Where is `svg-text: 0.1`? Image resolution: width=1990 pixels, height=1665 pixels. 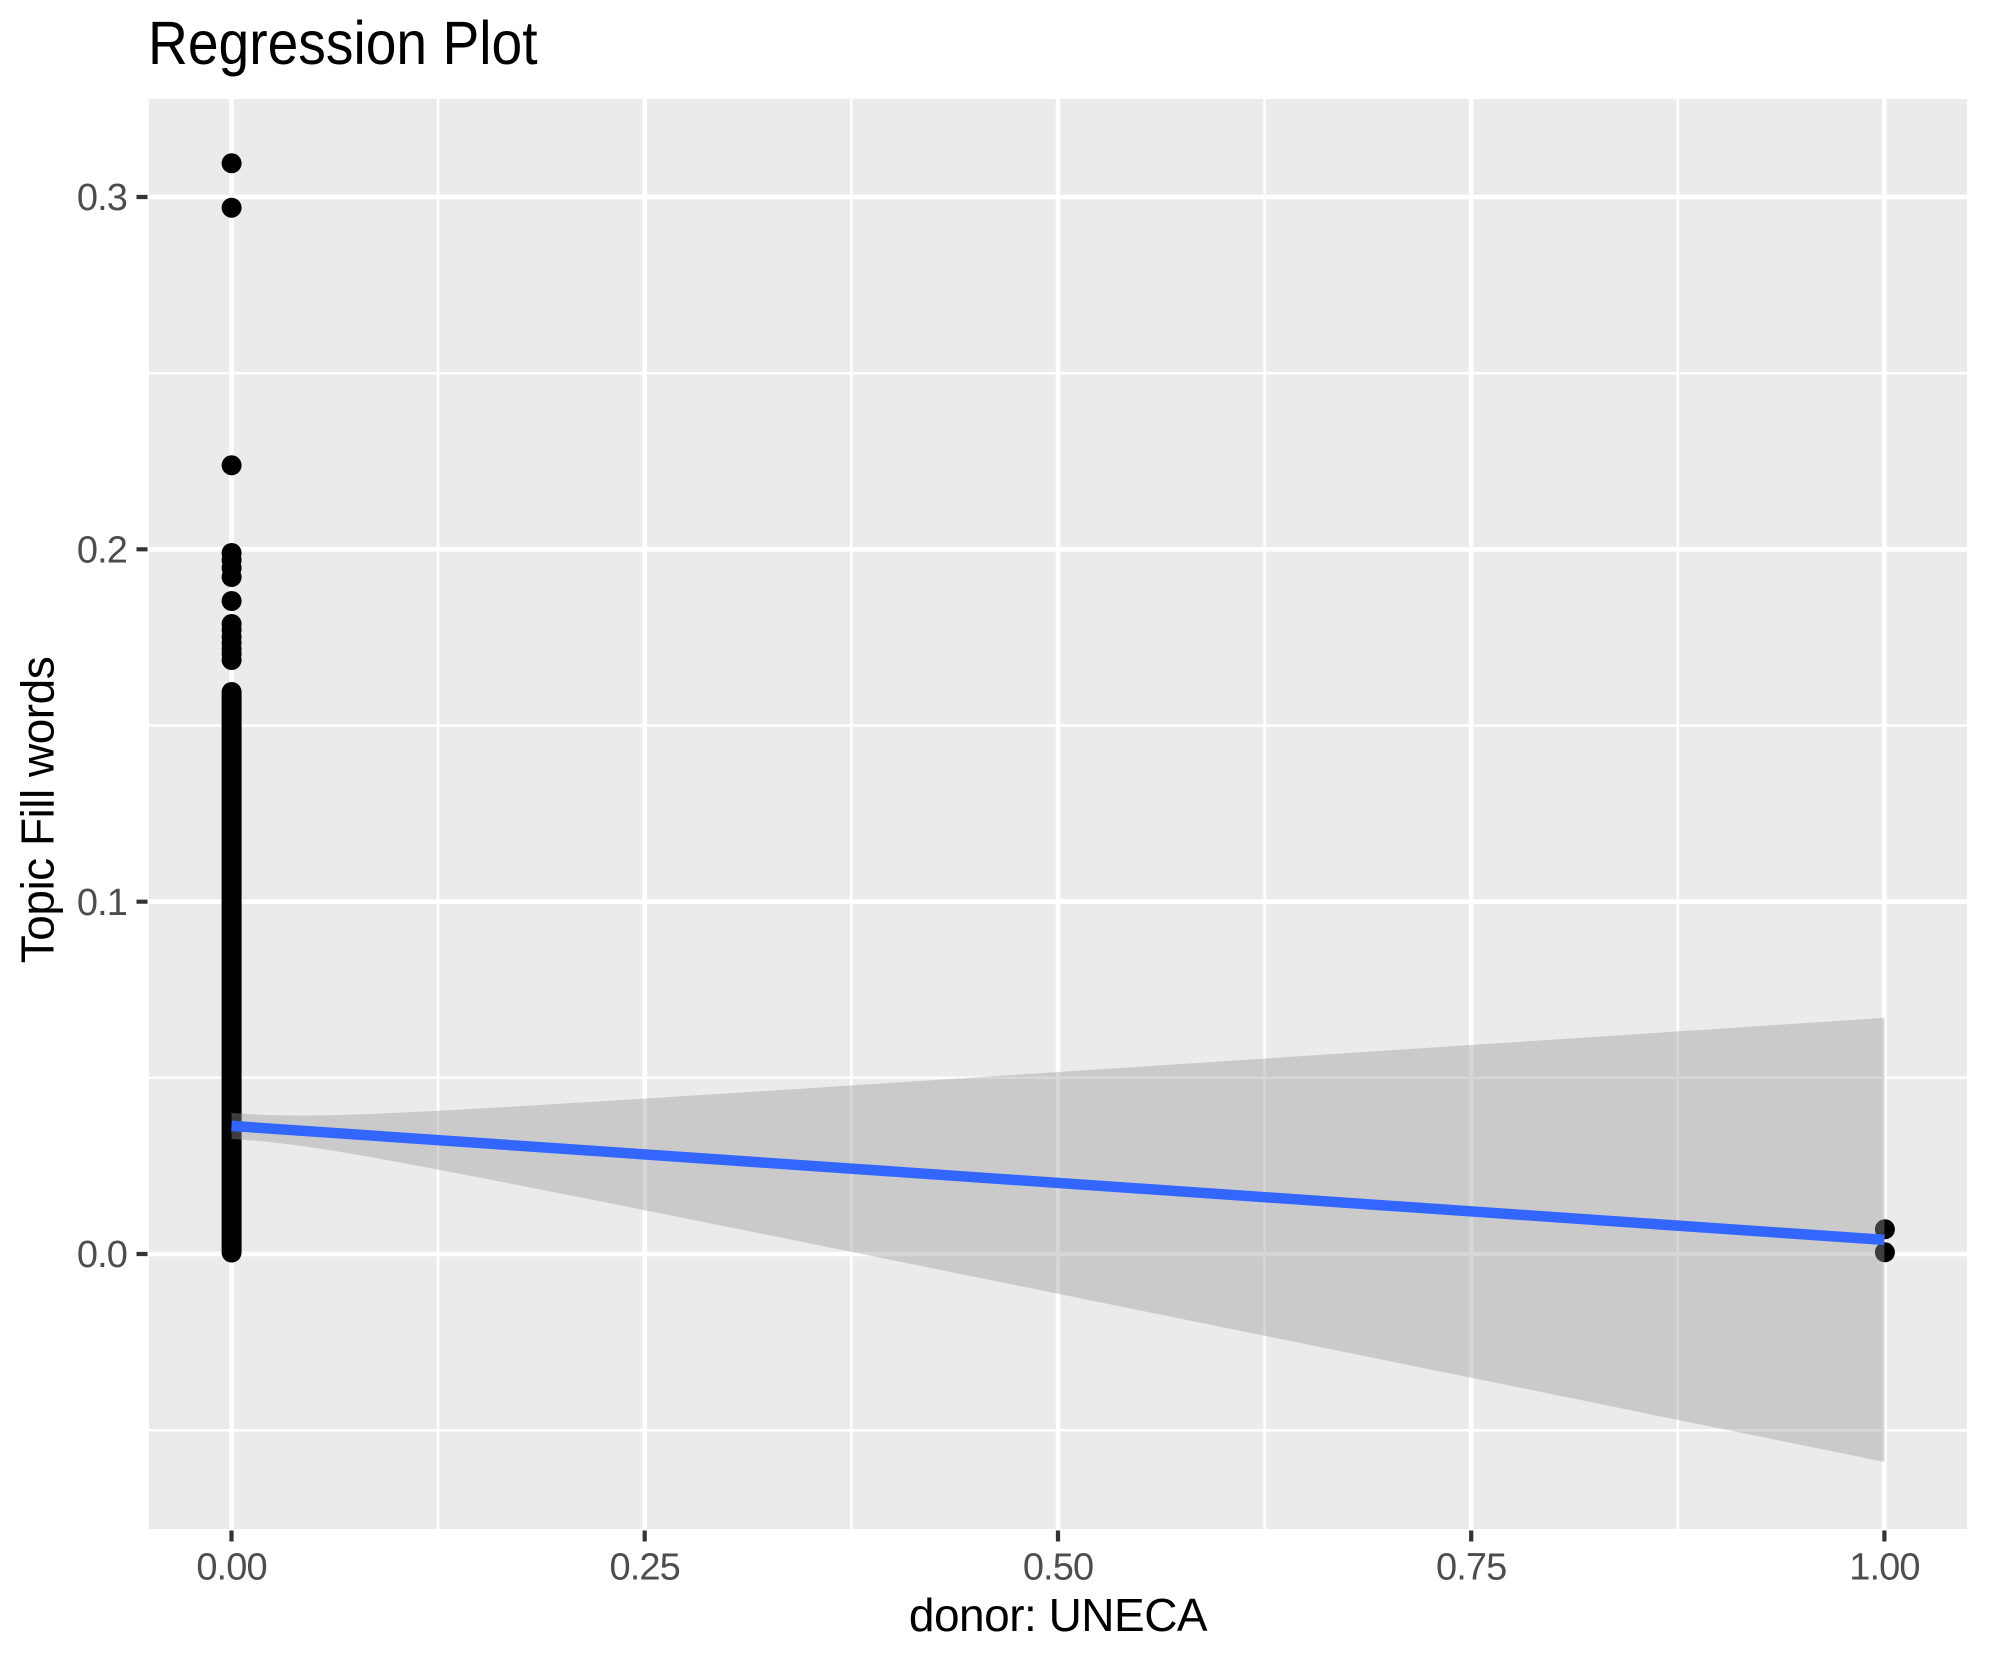
svg-text: 0.1 is located at coordinates (102, 903).